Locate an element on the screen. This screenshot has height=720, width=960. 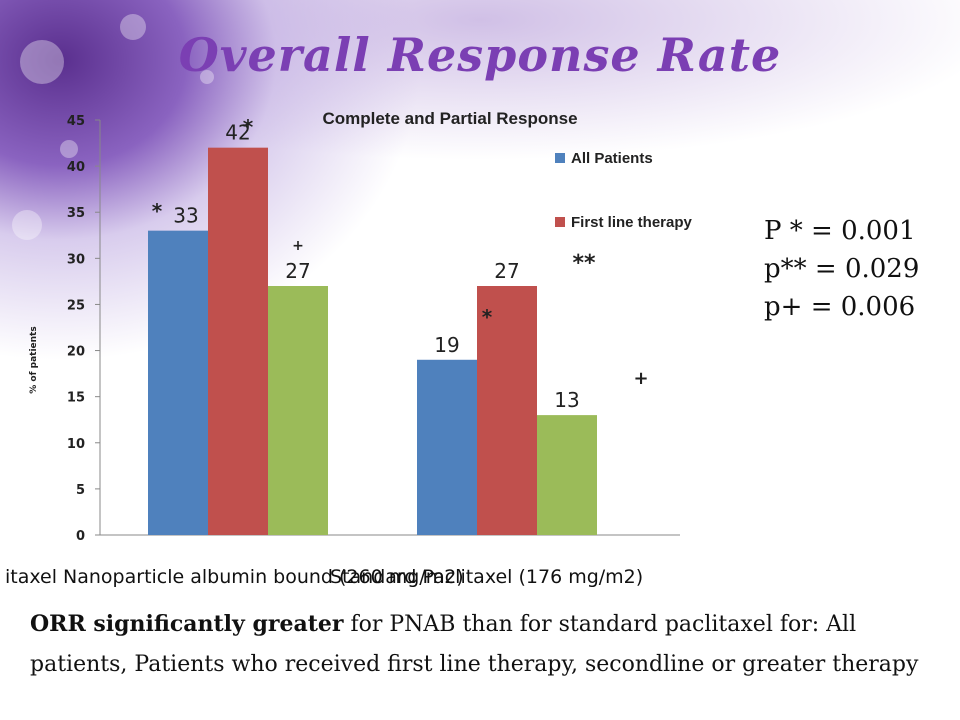
conclusion-bold: ORR significantly greater is located at coordinates (187, 624).